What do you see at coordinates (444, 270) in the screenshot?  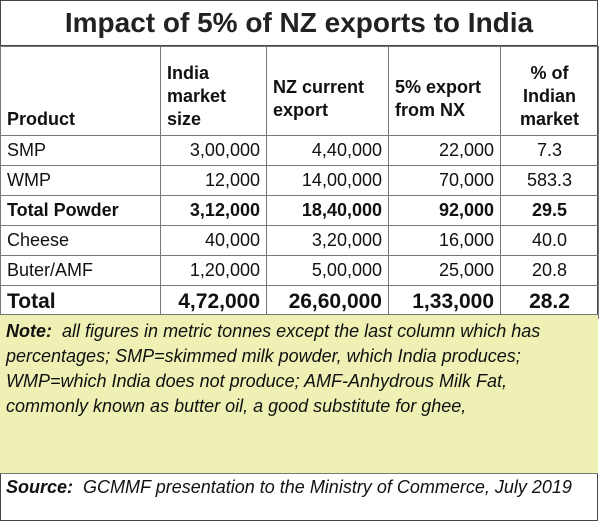 I see `cell-export5: 25,000` at bounding box center [444, 270].